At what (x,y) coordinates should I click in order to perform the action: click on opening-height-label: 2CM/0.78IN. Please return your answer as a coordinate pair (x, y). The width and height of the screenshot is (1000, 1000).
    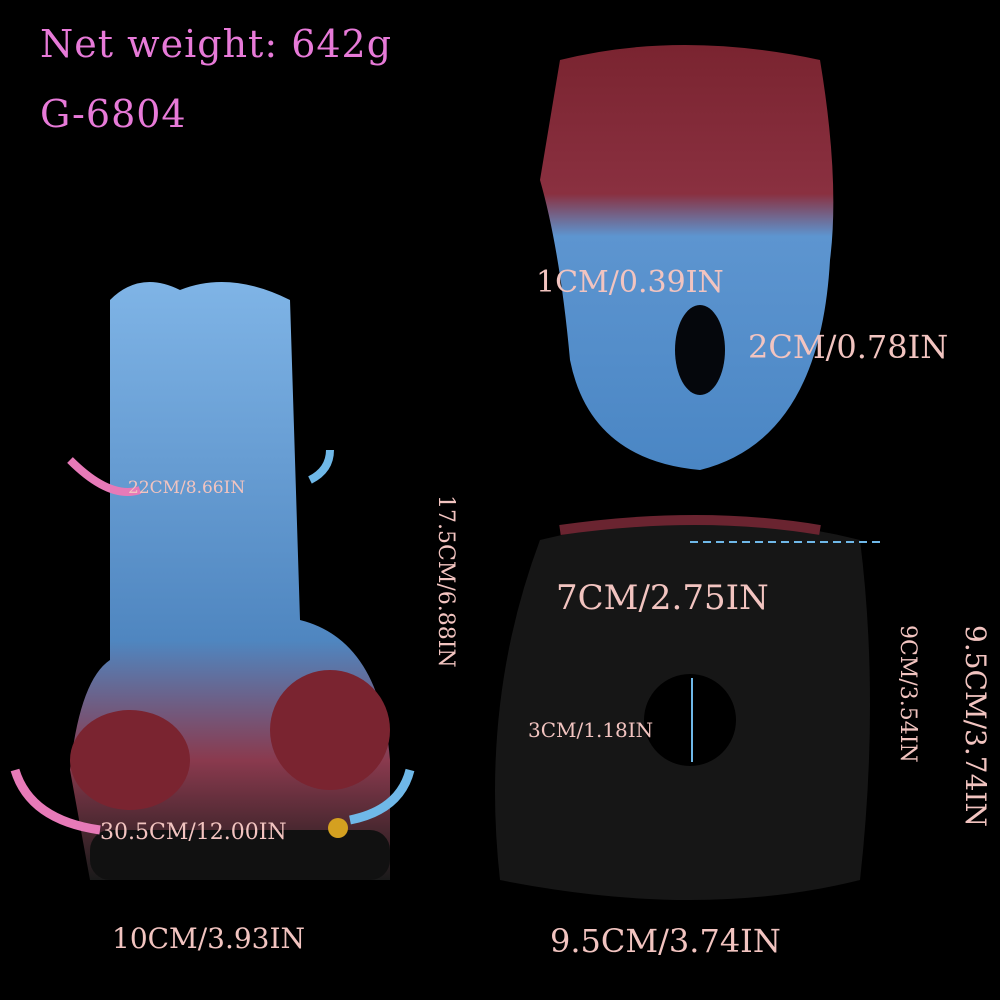
    Looking at the image, I should click on (848, 347).